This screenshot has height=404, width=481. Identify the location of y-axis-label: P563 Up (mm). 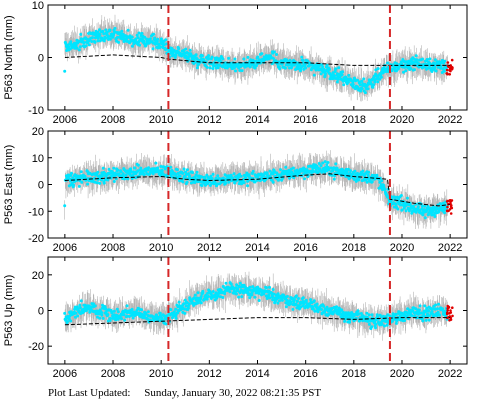
(9, 311).